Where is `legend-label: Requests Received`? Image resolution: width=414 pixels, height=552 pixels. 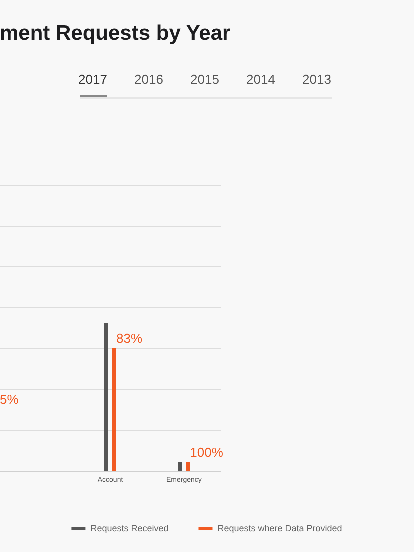
legend-label: Requests Received is located at coordinates (129, 529).